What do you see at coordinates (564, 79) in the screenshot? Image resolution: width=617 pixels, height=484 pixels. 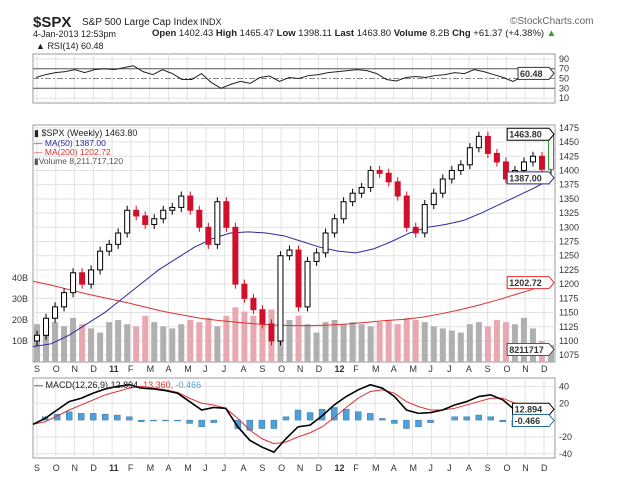 I see `rsi-tick: 50` at bounding box center [564, 79].